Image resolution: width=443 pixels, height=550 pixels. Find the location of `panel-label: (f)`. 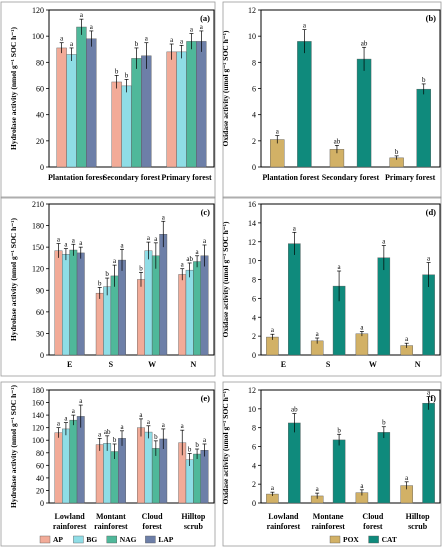

panel-label: (f) is located at coordinates (432, 398).